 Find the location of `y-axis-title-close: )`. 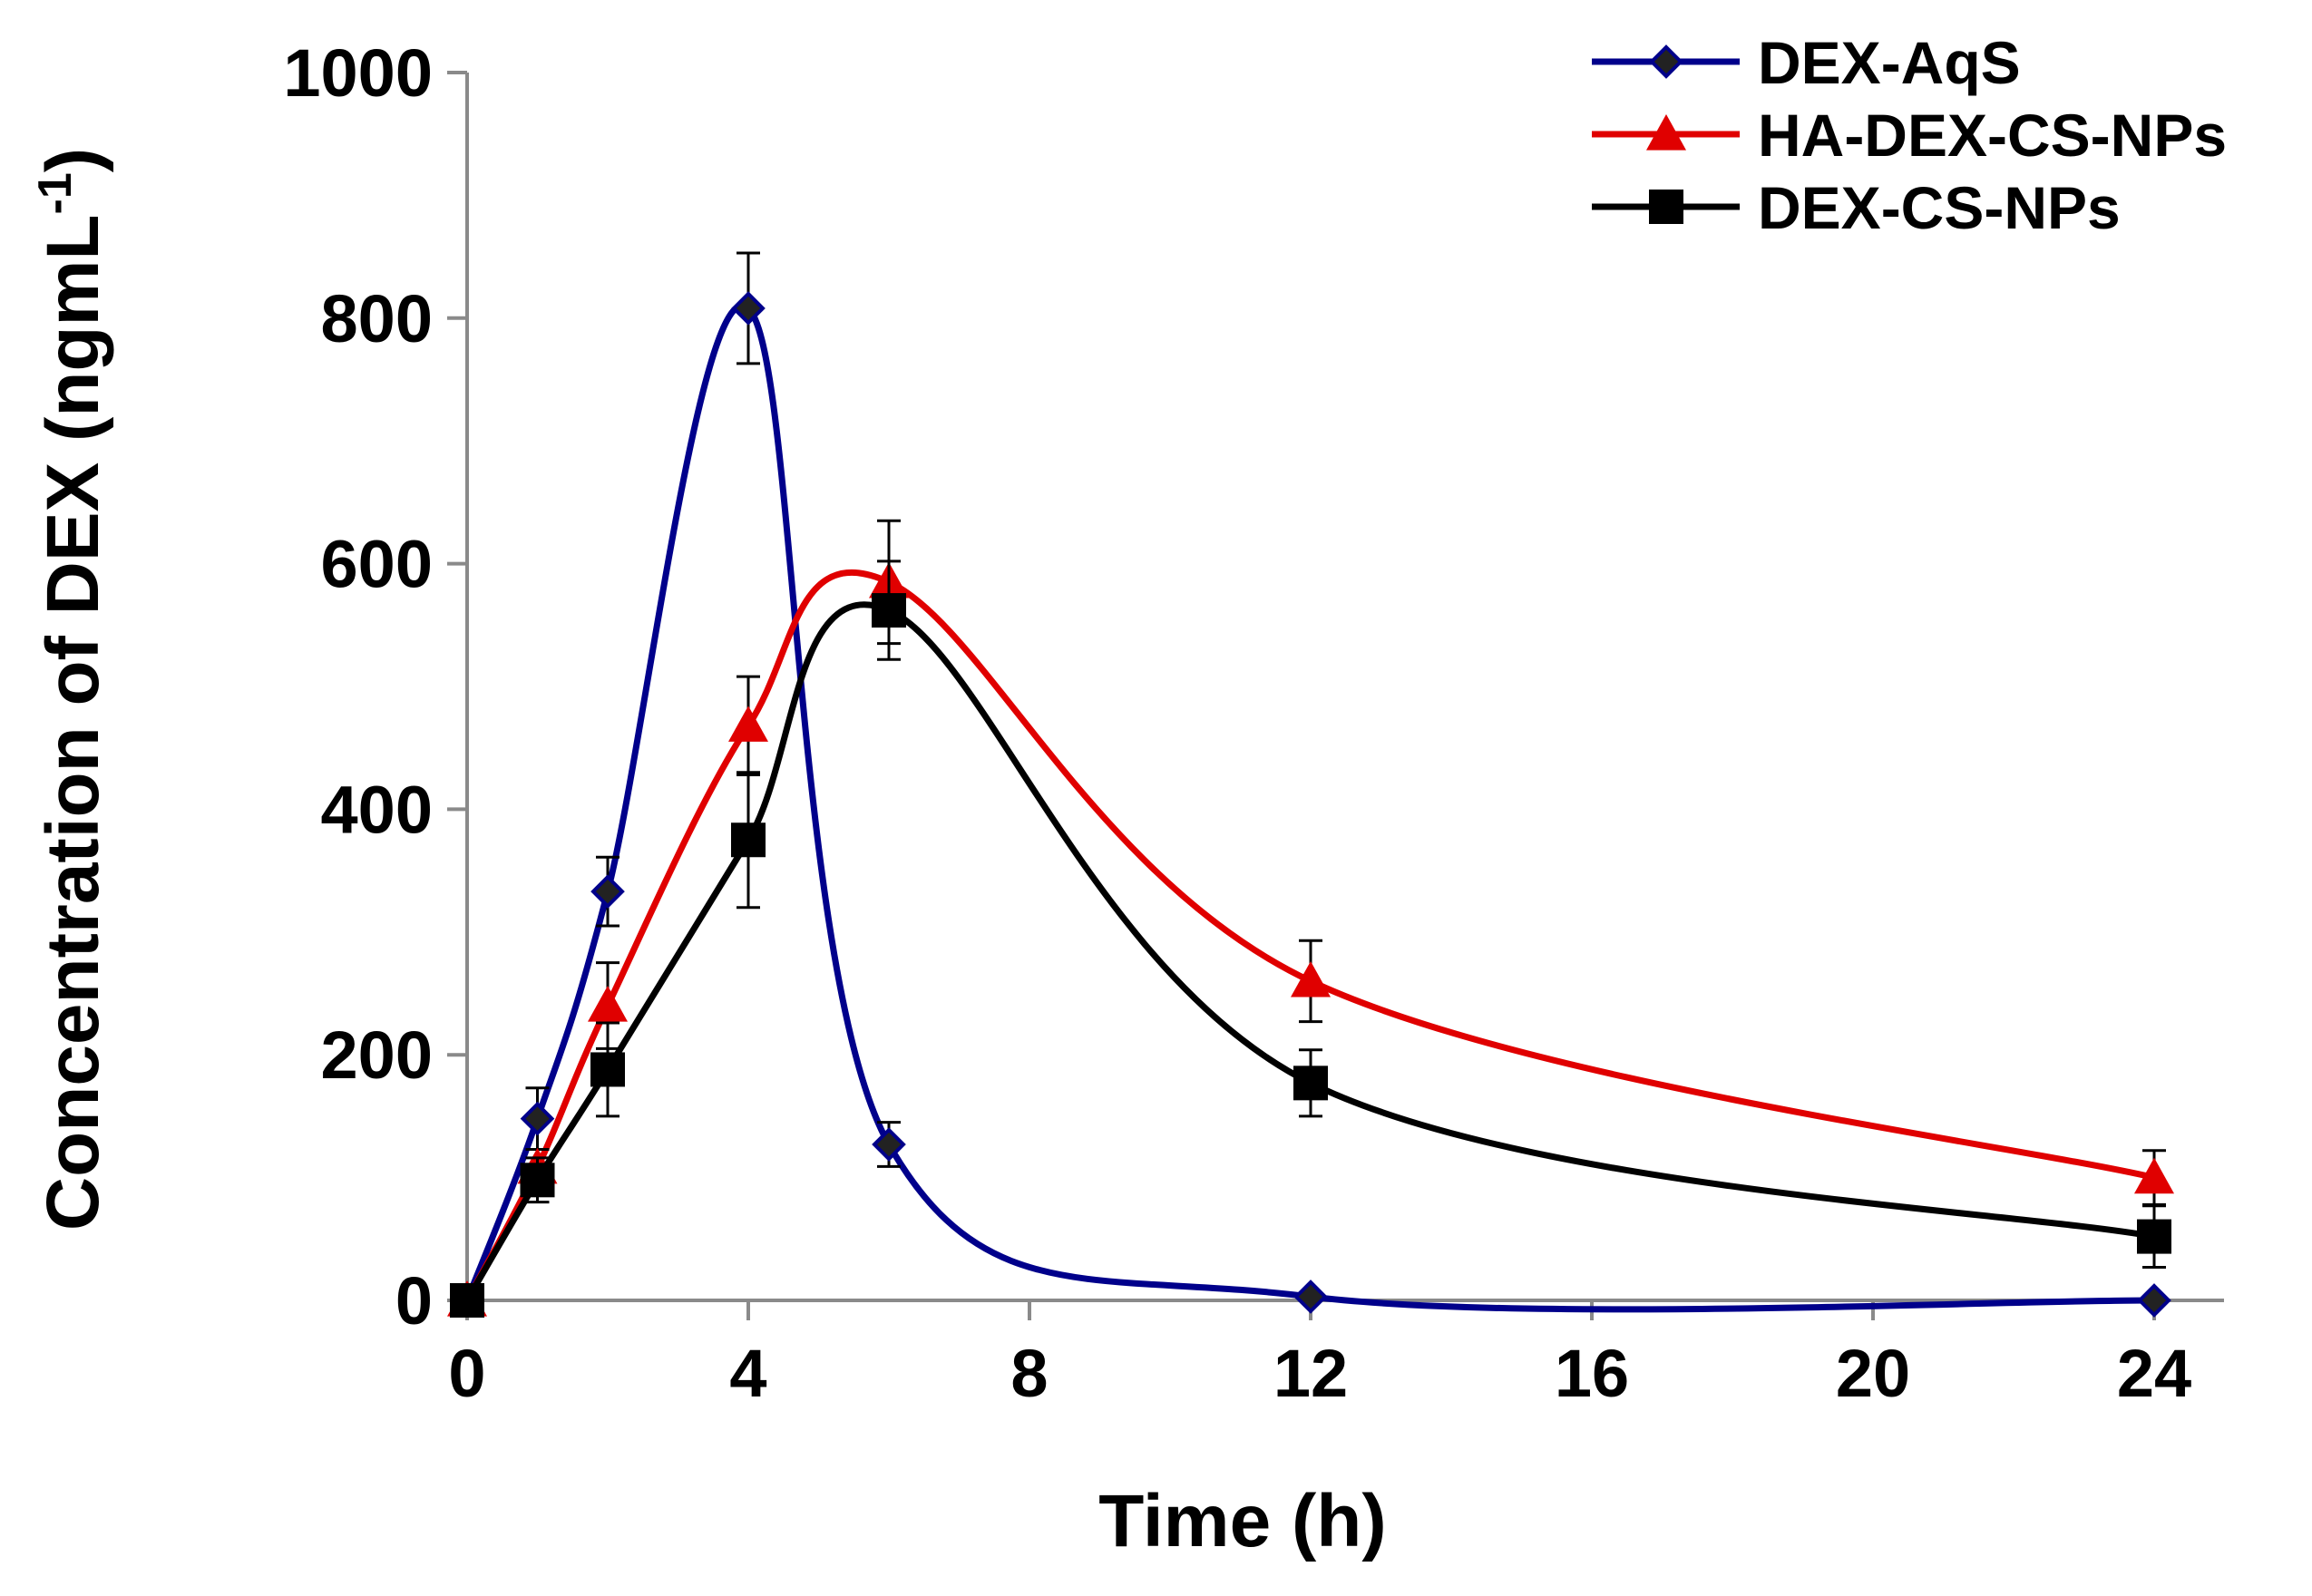

y-axis-title-close: ) is located at coordinates (73, 160).